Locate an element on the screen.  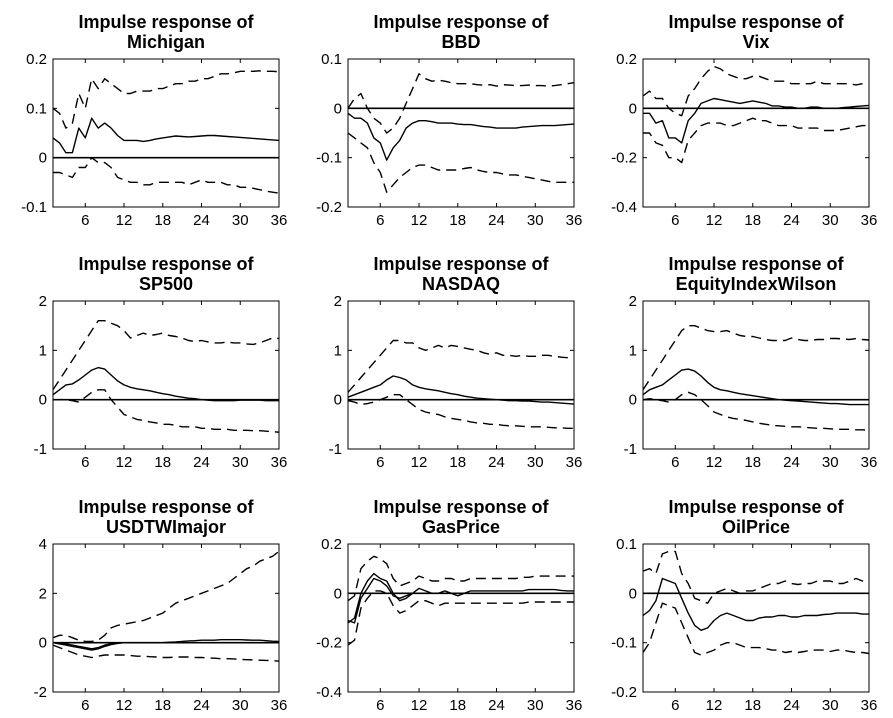
y-tick-label: 4 is located at coordinates (43, 544).